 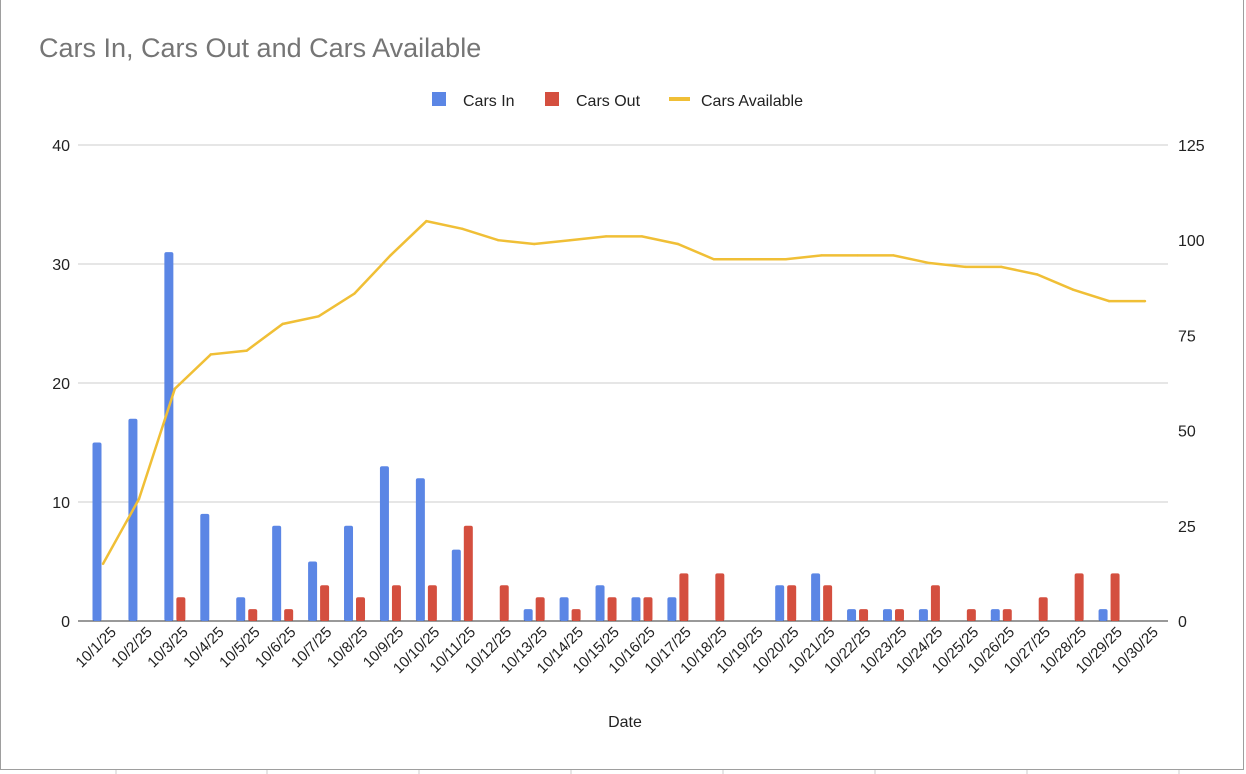 What do you see at coordinates (61, 503) in the screenshot?
I see `y-tick-left: 10` at bounding box center [61, 503].